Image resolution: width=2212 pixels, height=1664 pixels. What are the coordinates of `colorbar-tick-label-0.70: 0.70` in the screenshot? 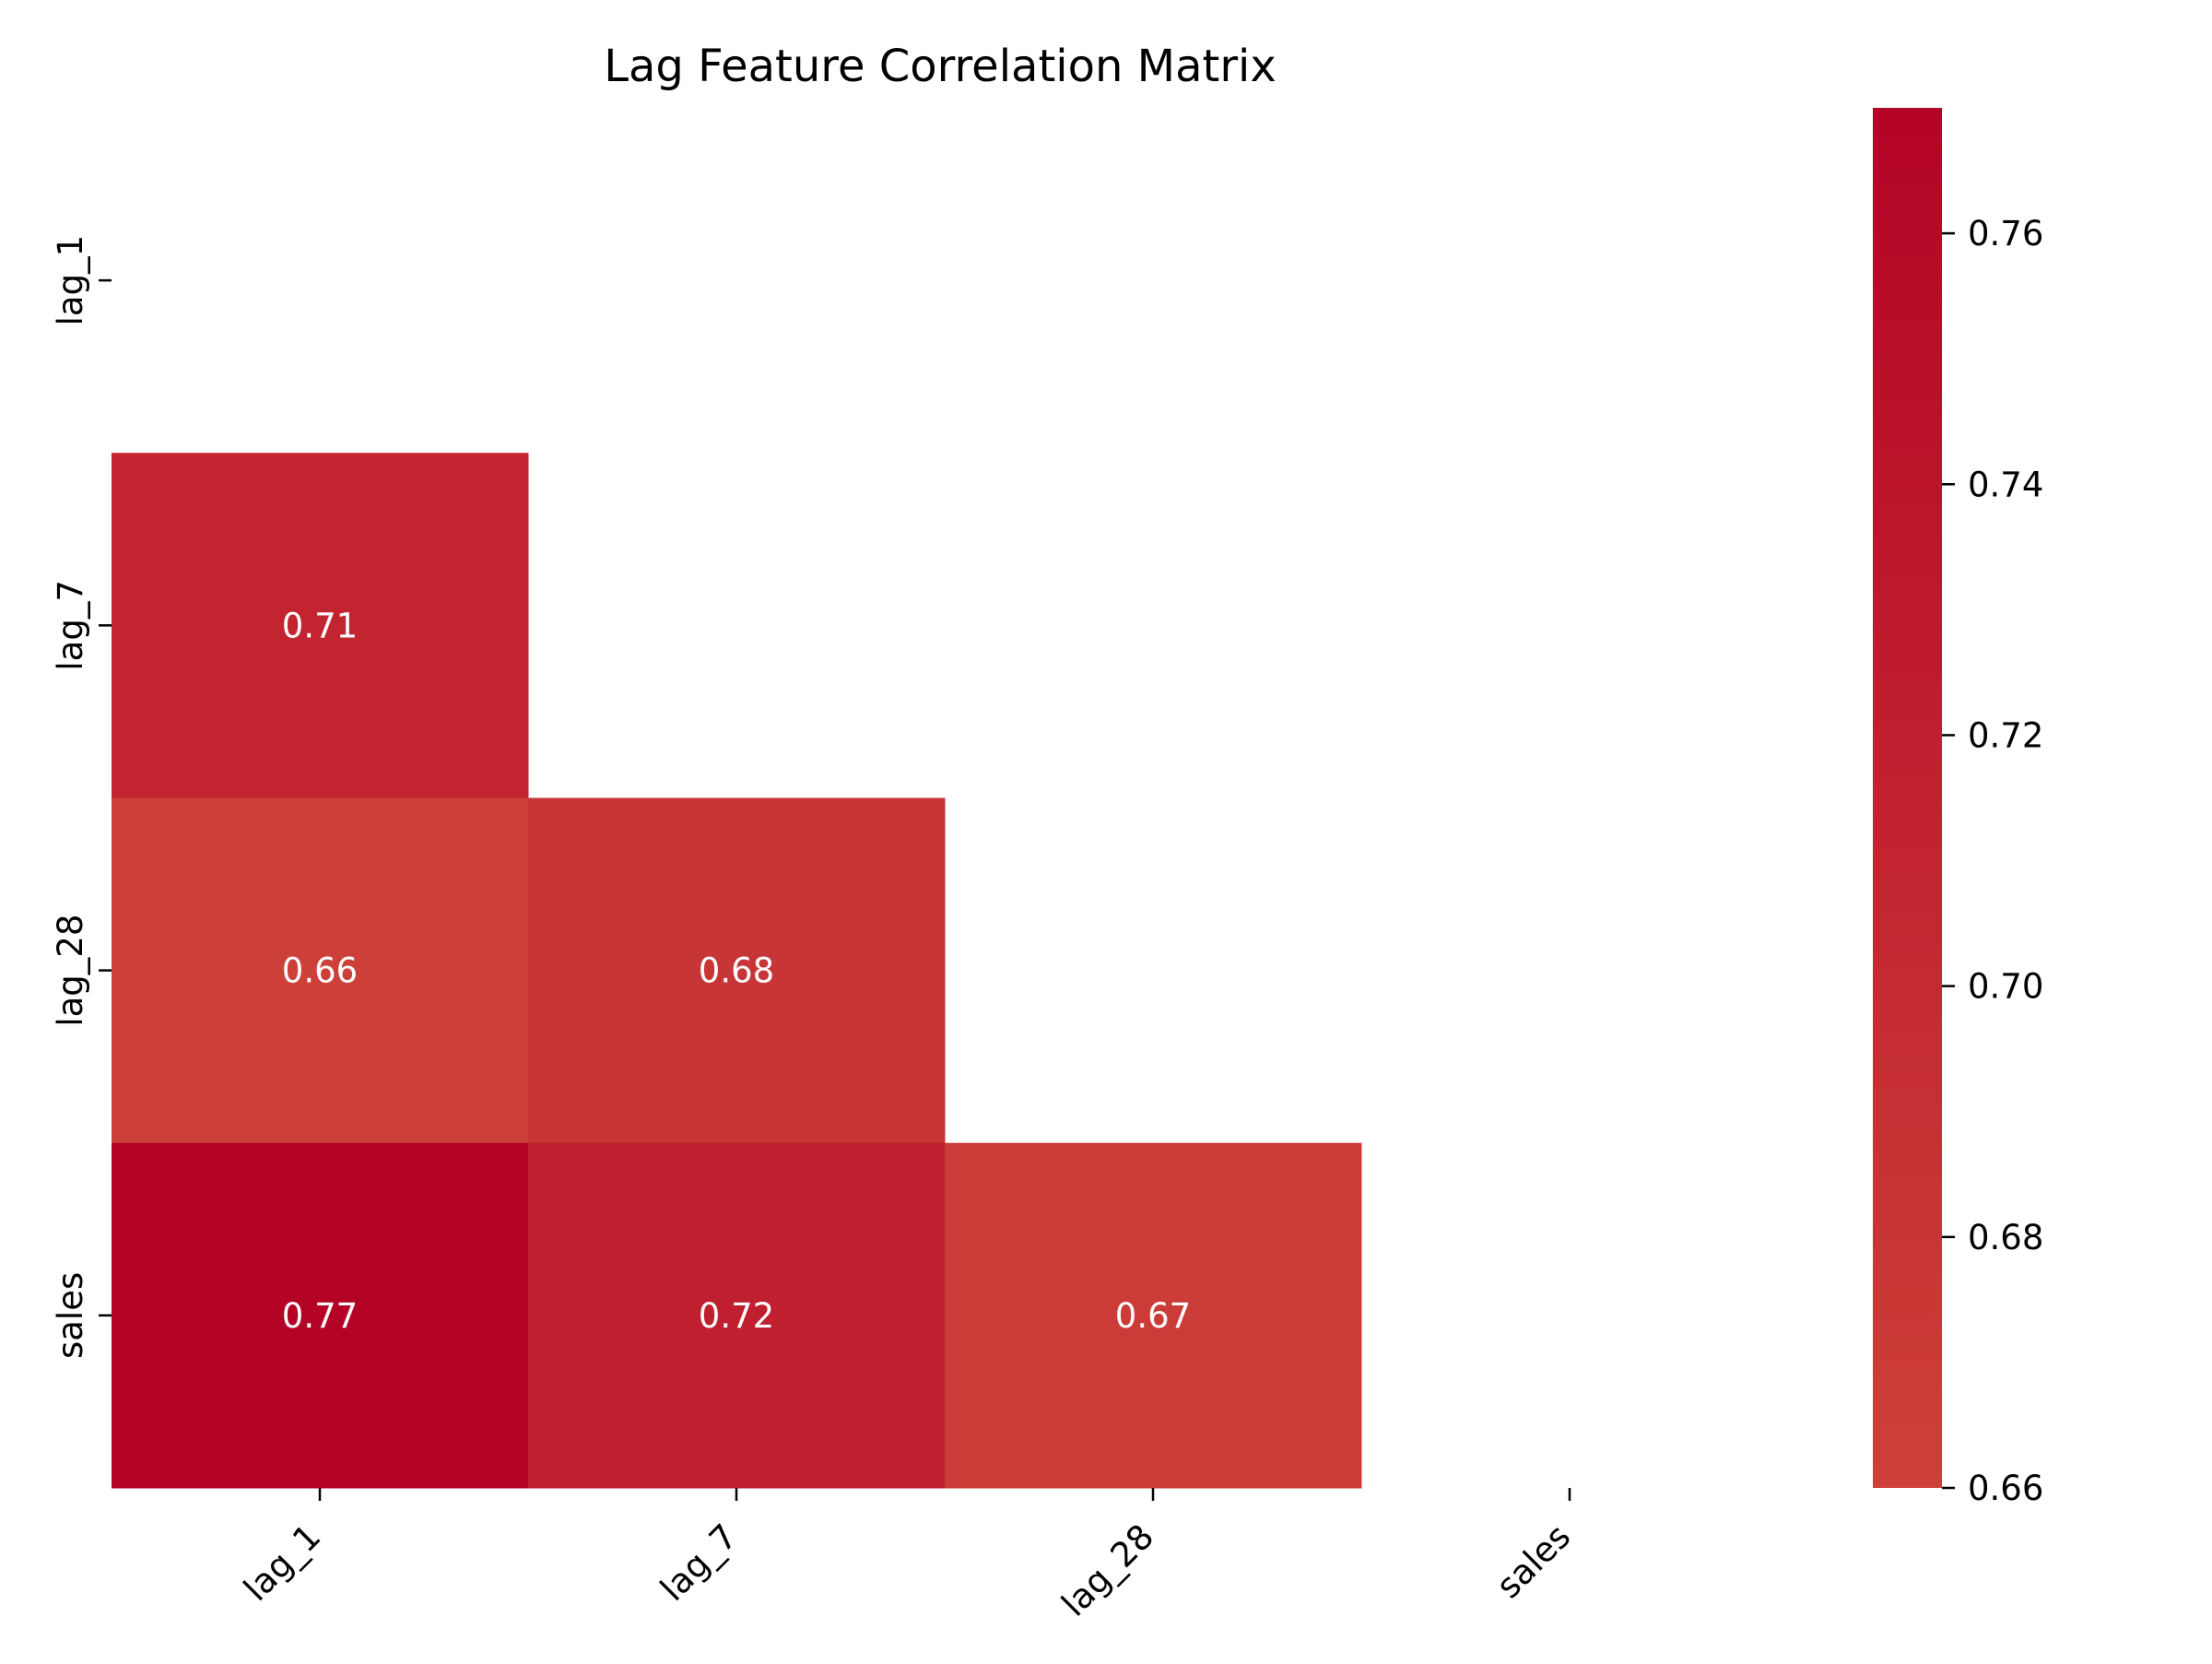 It's located at (2005, 987).